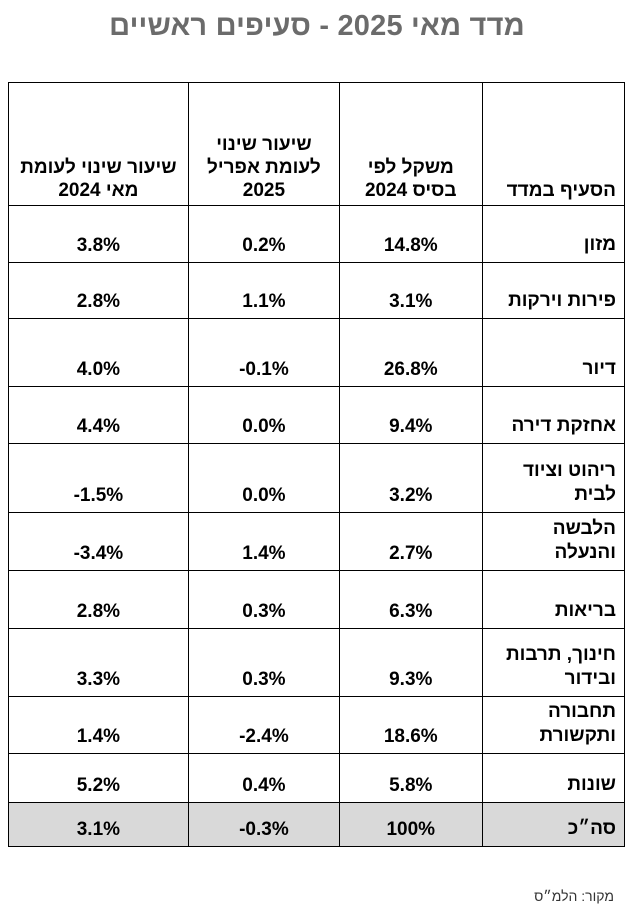  I want to click on cell-weight: 2.7%, so click(411, 541).